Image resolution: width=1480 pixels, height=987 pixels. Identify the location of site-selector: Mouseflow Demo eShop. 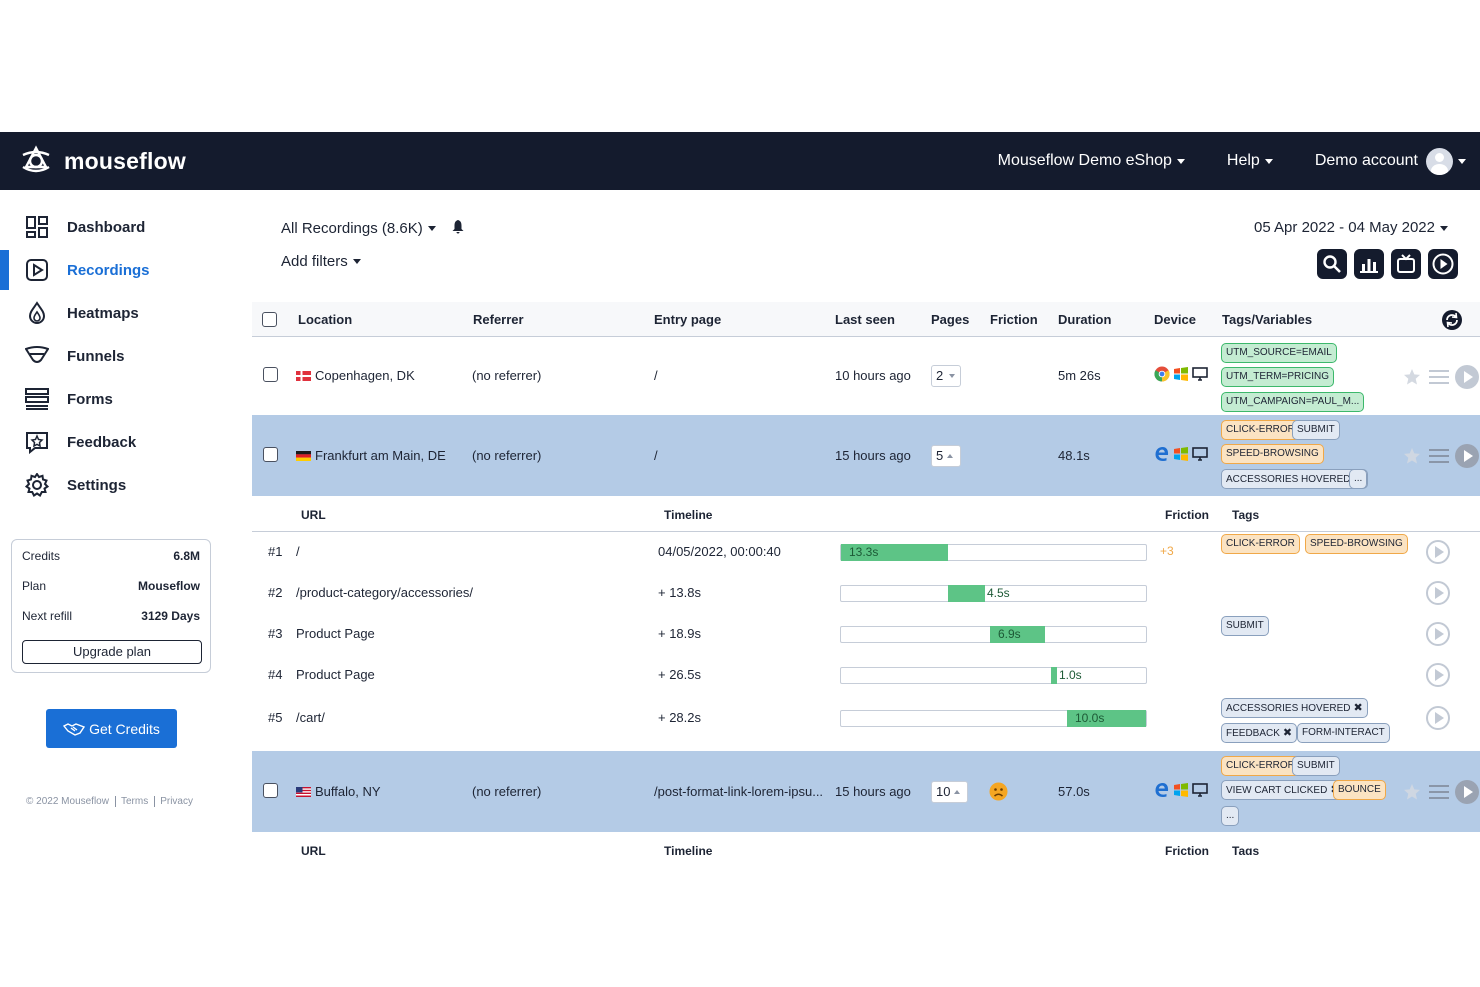
(1091, 161).